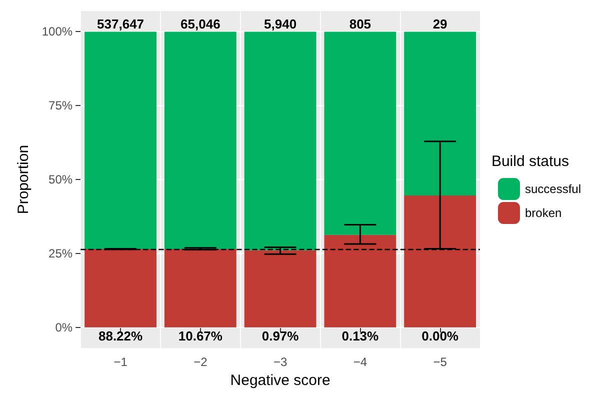  Describe the element at coordinates (201, 362) in the screenshot. I see `x-tick-label: −2` at that location.